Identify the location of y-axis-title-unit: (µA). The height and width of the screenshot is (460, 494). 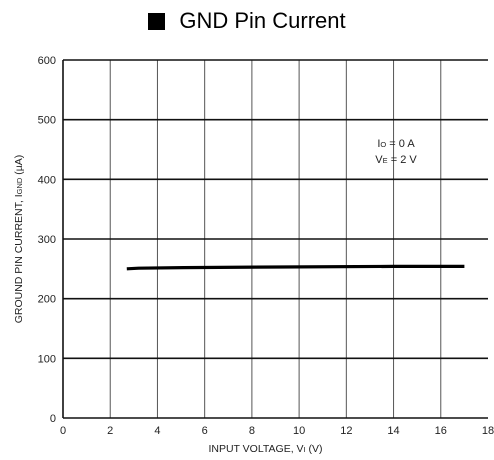
(19, 166).